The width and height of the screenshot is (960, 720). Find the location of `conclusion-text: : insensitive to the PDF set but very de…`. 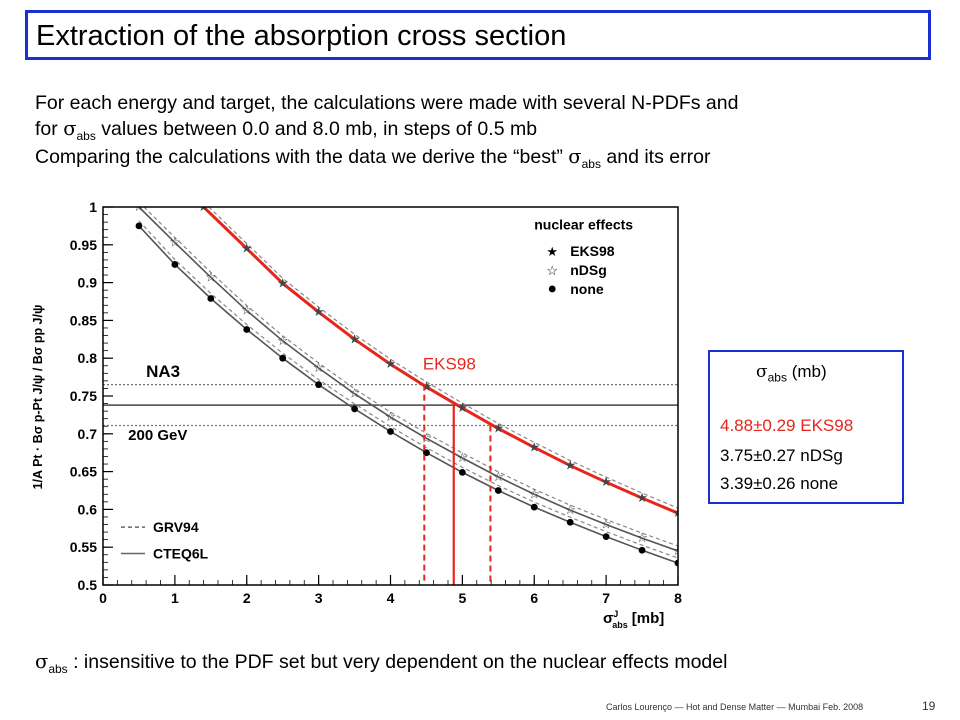

conclusion-text: : insensitive to the PDF set but very de… is located at coordinates (400, 662).